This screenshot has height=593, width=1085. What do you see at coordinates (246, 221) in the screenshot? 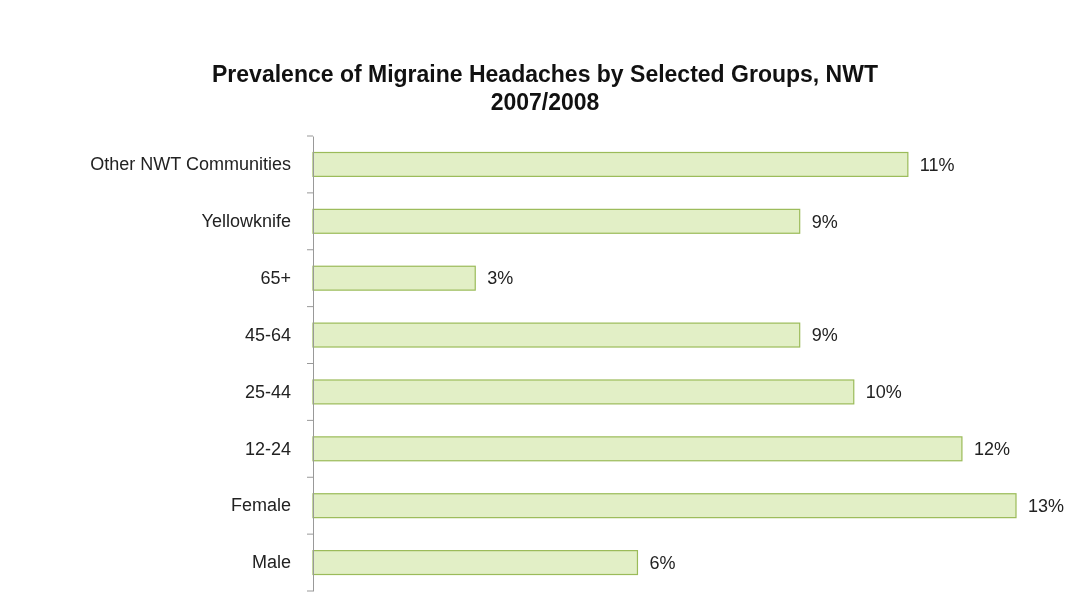
I see `y-tick-label: Yellowknife` at bounding box center [246, 221].